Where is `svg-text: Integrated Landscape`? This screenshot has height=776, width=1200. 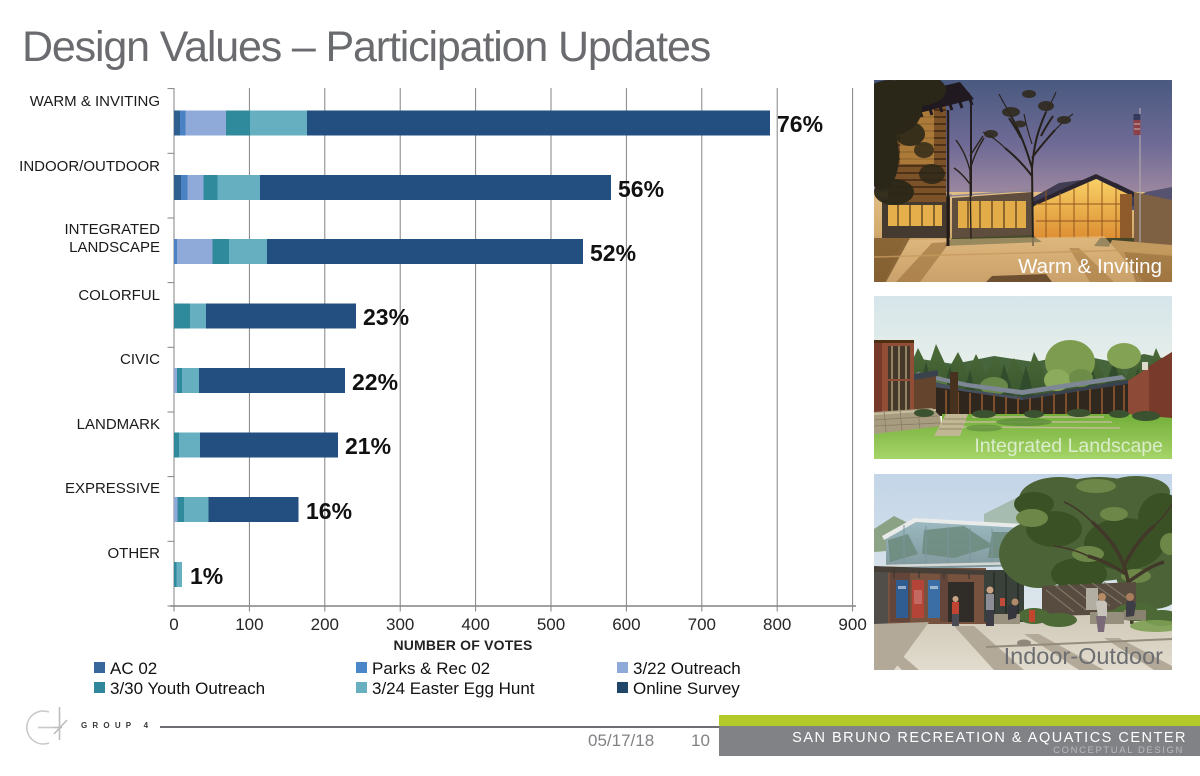 svg-text: Integrated Landscape is located at coordinates (1068, 446).